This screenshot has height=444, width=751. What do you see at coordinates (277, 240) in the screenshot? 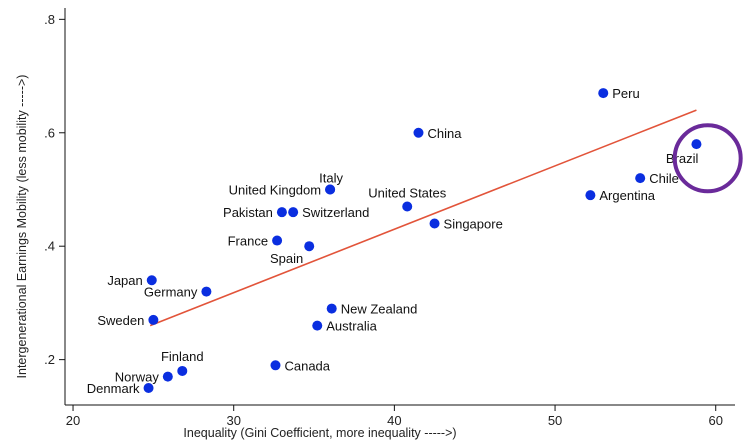
I see `point-france` at bounding box center [277, 240].